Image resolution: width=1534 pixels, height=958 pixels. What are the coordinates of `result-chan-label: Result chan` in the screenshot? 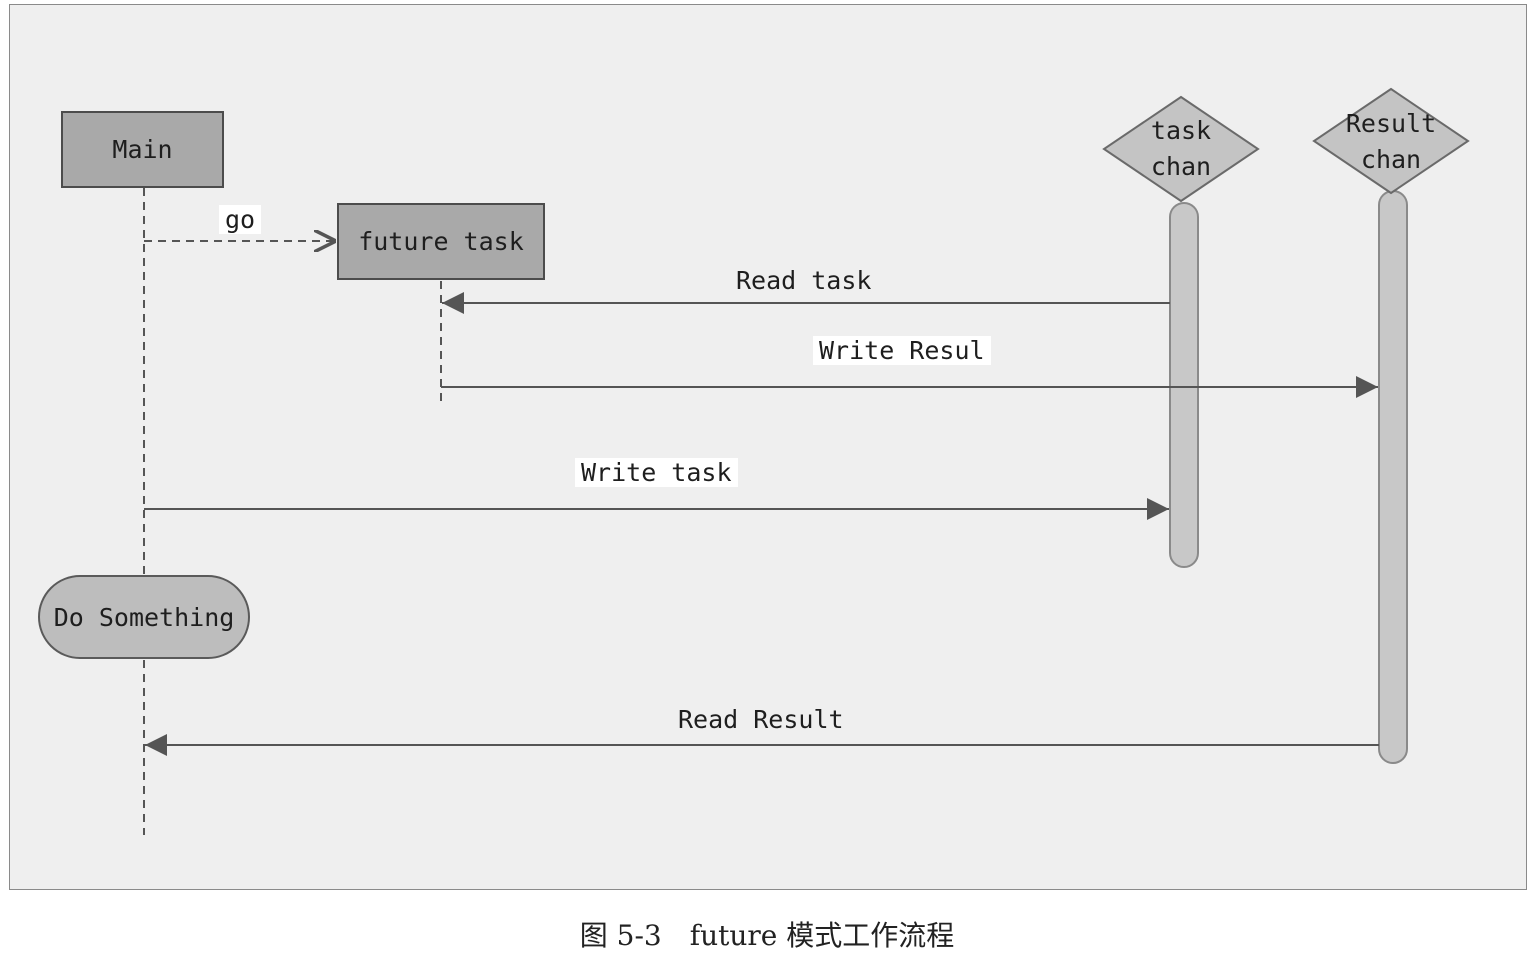 It's located at (1391, 142).